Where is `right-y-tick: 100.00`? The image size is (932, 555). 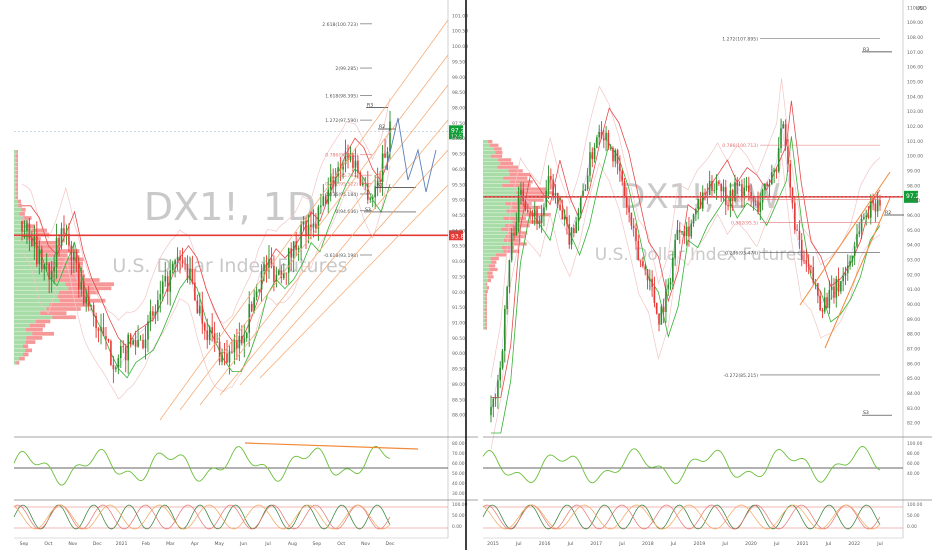 right-y-tick: 100.00 is located at coordinates (915, 157).